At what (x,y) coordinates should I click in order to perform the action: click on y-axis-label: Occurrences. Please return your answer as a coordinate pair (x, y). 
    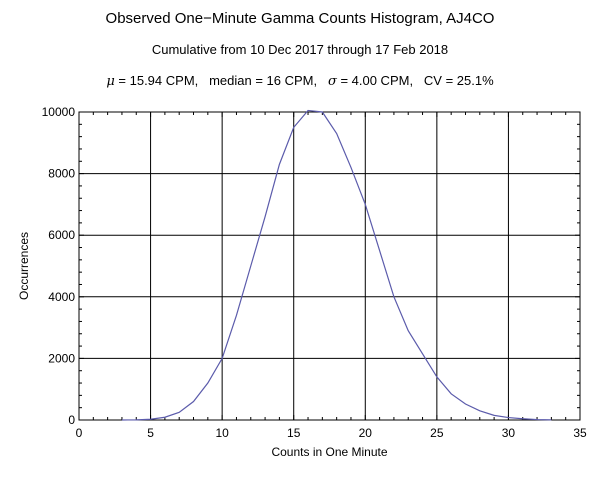
    Looking at the image, I should click on (24, 266).